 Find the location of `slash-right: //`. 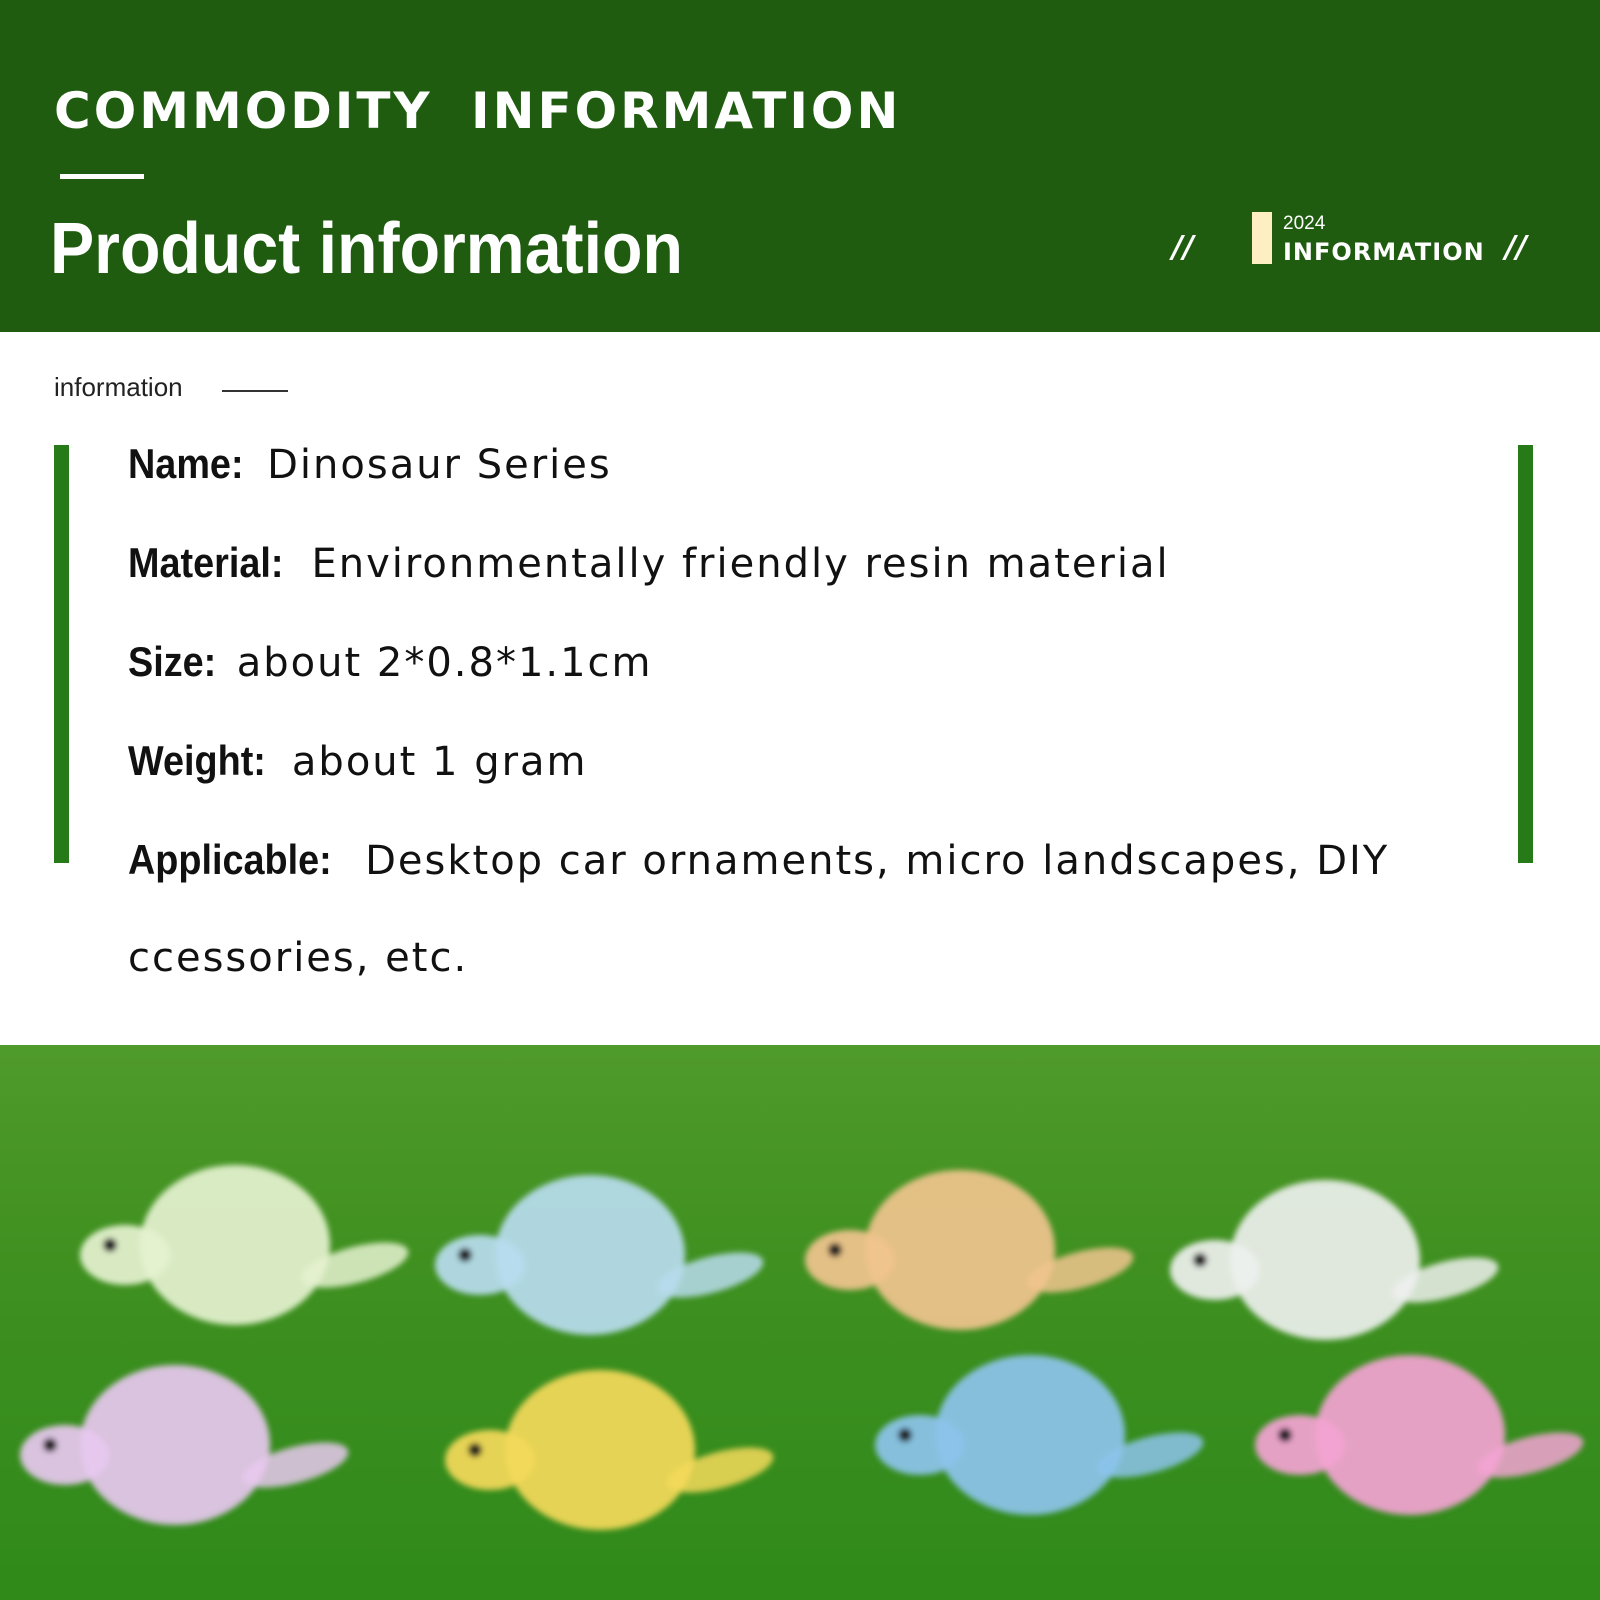

slash-right: // is located at coordinates (1516, 247).